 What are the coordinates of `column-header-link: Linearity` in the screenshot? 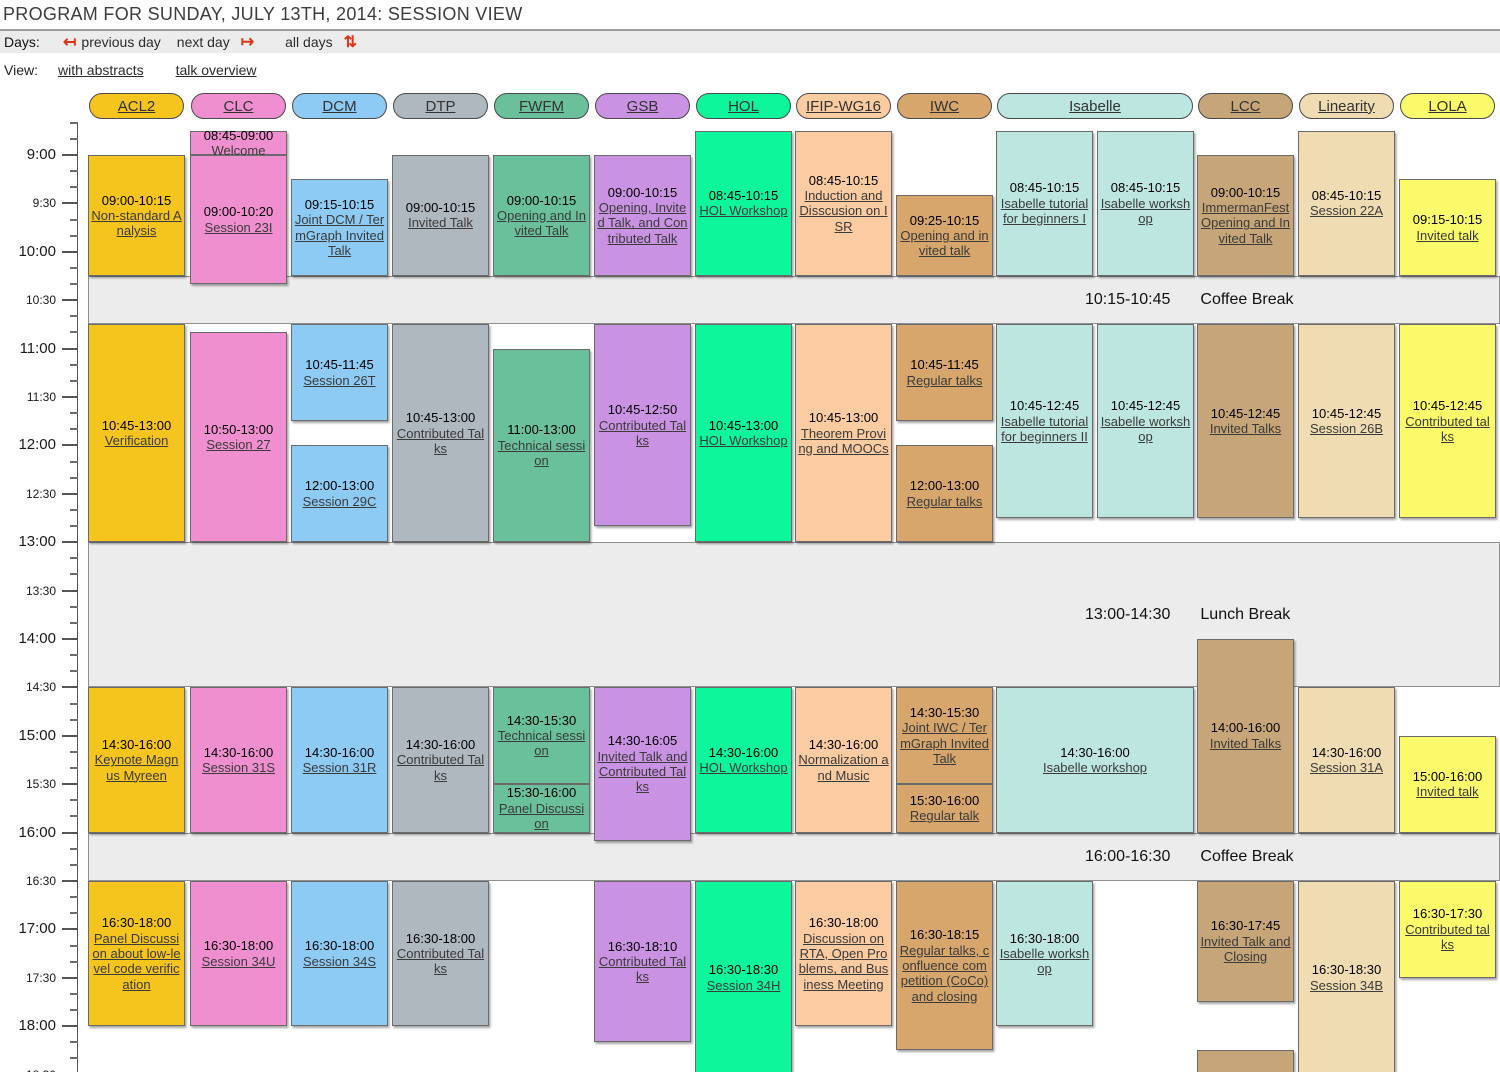 It's located at (1346, 106).